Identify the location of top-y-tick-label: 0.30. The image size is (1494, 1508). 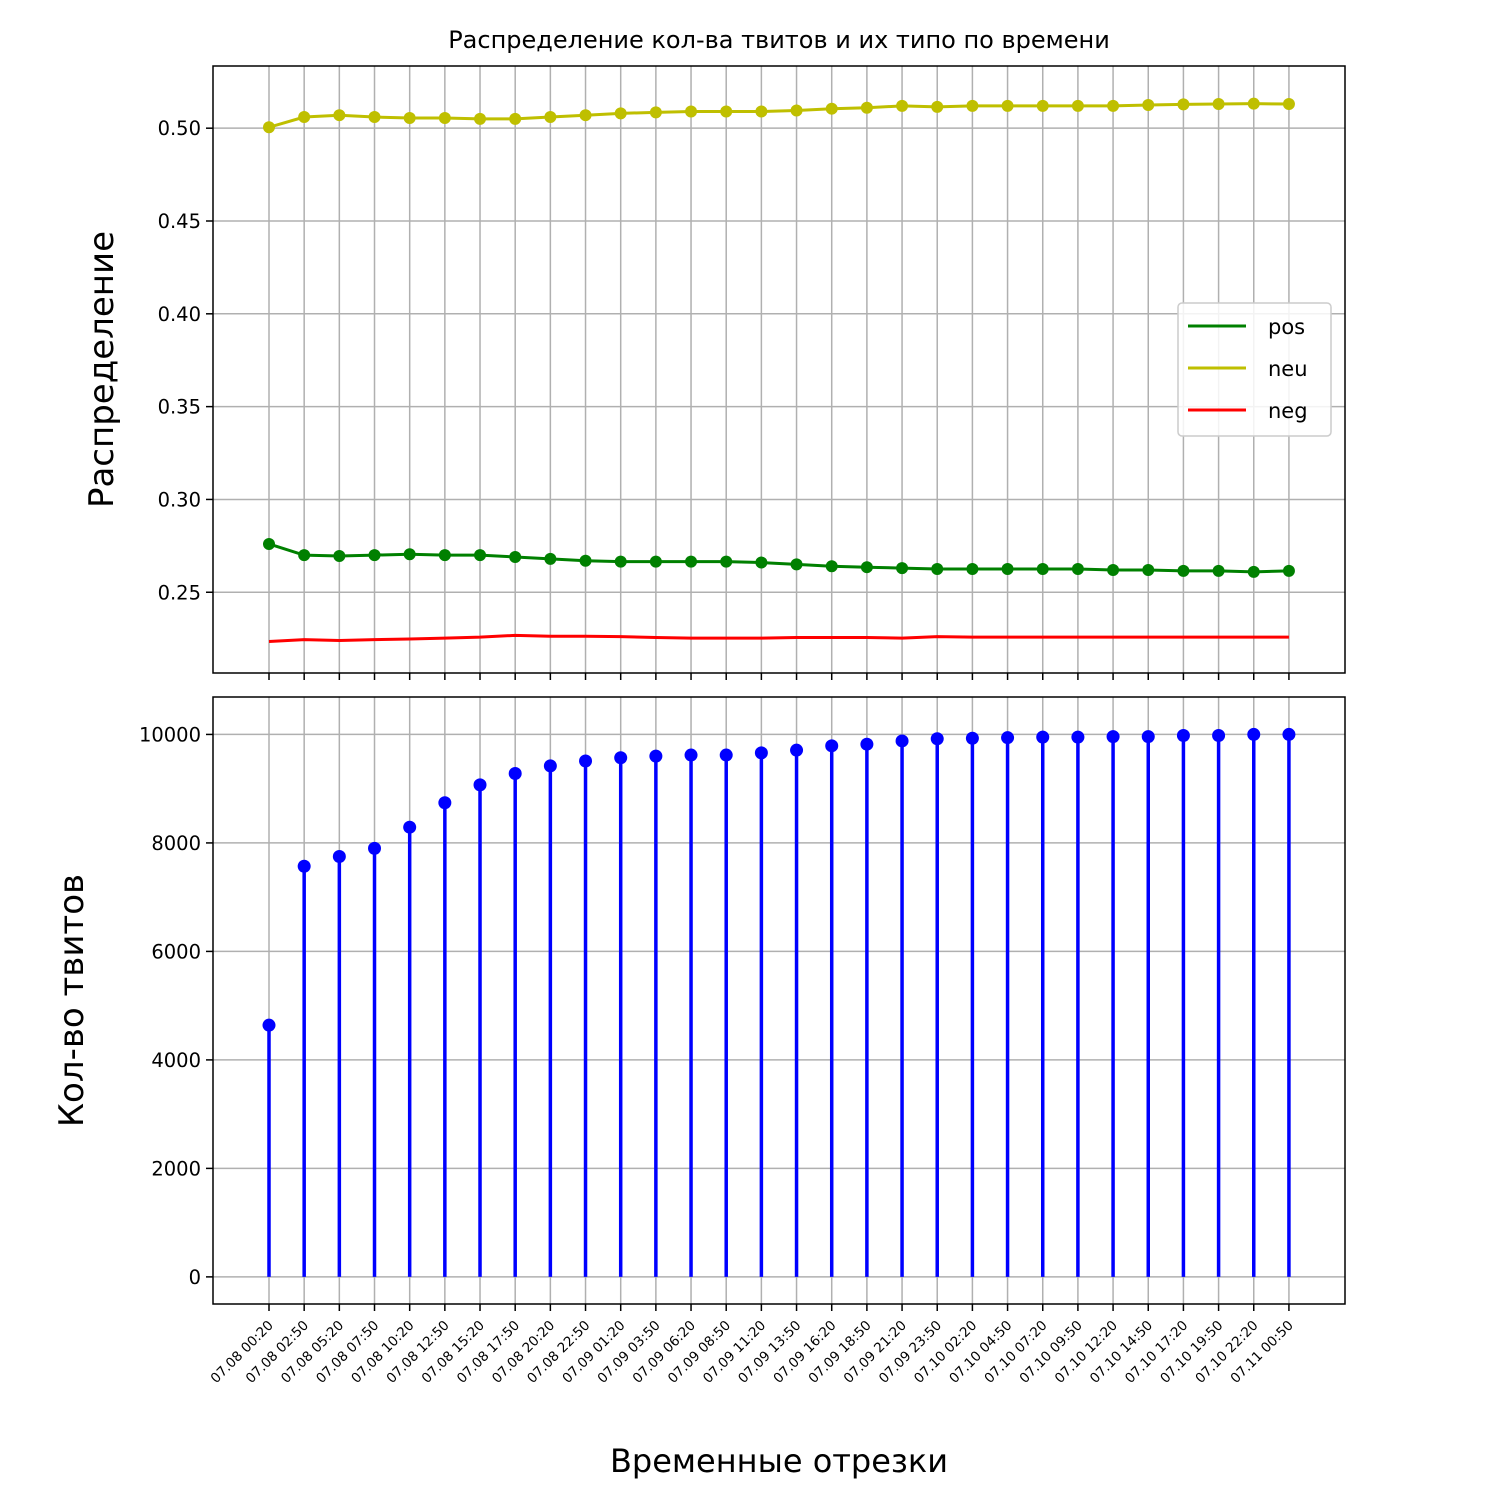
(179, 499).